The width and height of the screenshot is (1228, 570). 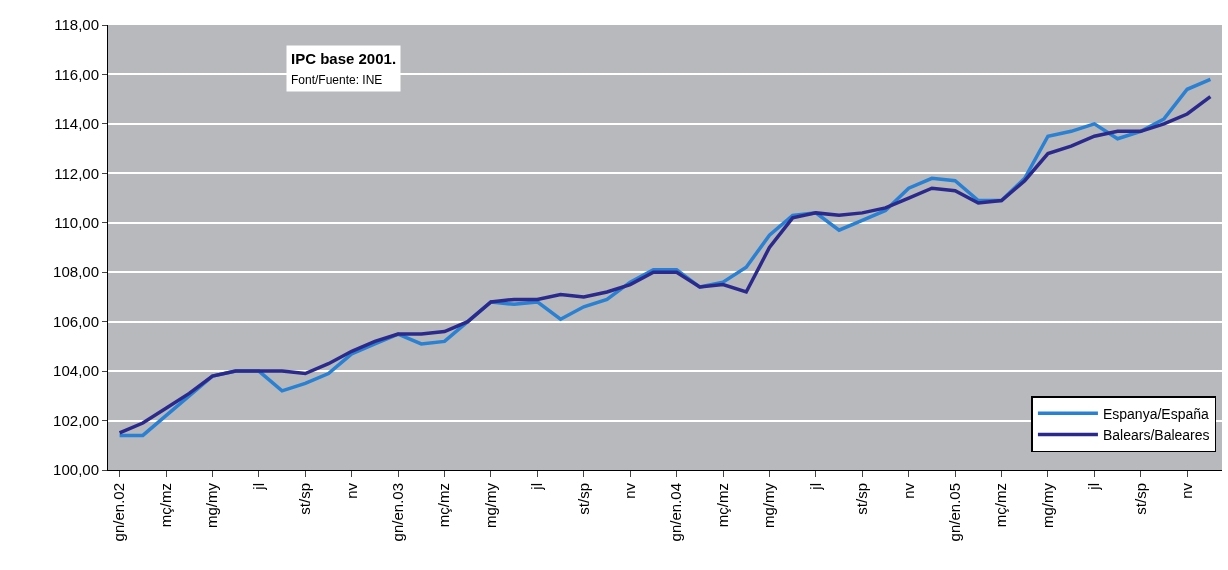 What do you see at coordinates (1156, 434) in the screenshot?
I see `legend-label: Balears/Baleares` at bounding box center [1156, 434].